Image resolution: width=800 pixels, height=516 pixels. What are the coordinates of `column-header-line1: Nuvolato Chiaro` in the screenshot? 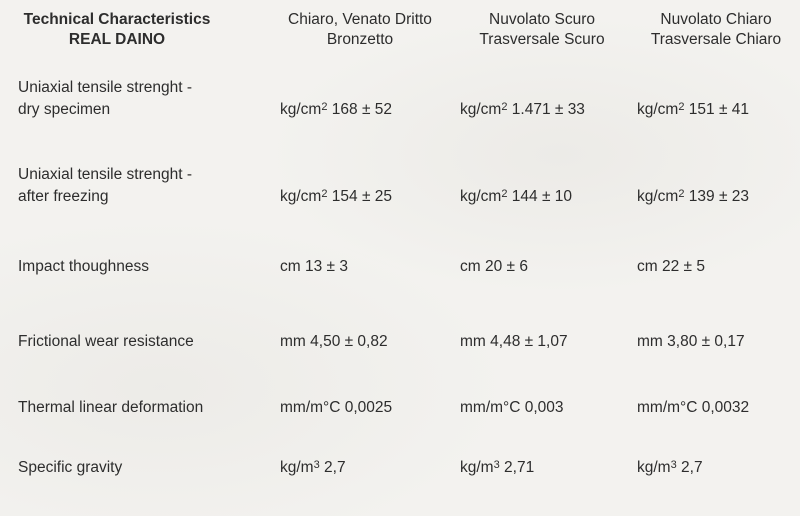 It's located at (716, 19).